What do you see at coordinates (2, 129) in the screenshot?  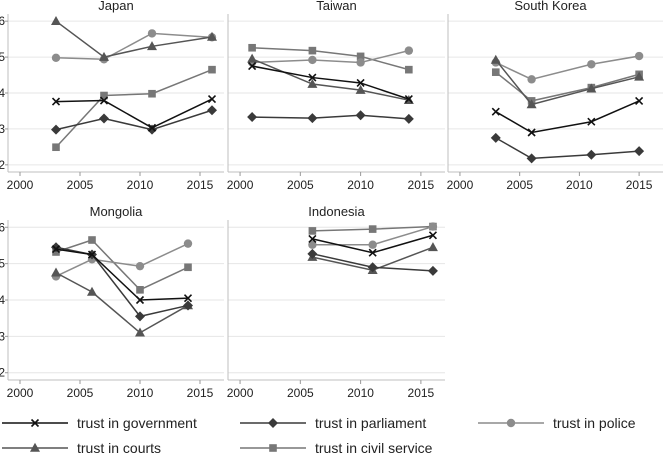 I see `y-tick-label: .3` at bounding box center [2, 129].